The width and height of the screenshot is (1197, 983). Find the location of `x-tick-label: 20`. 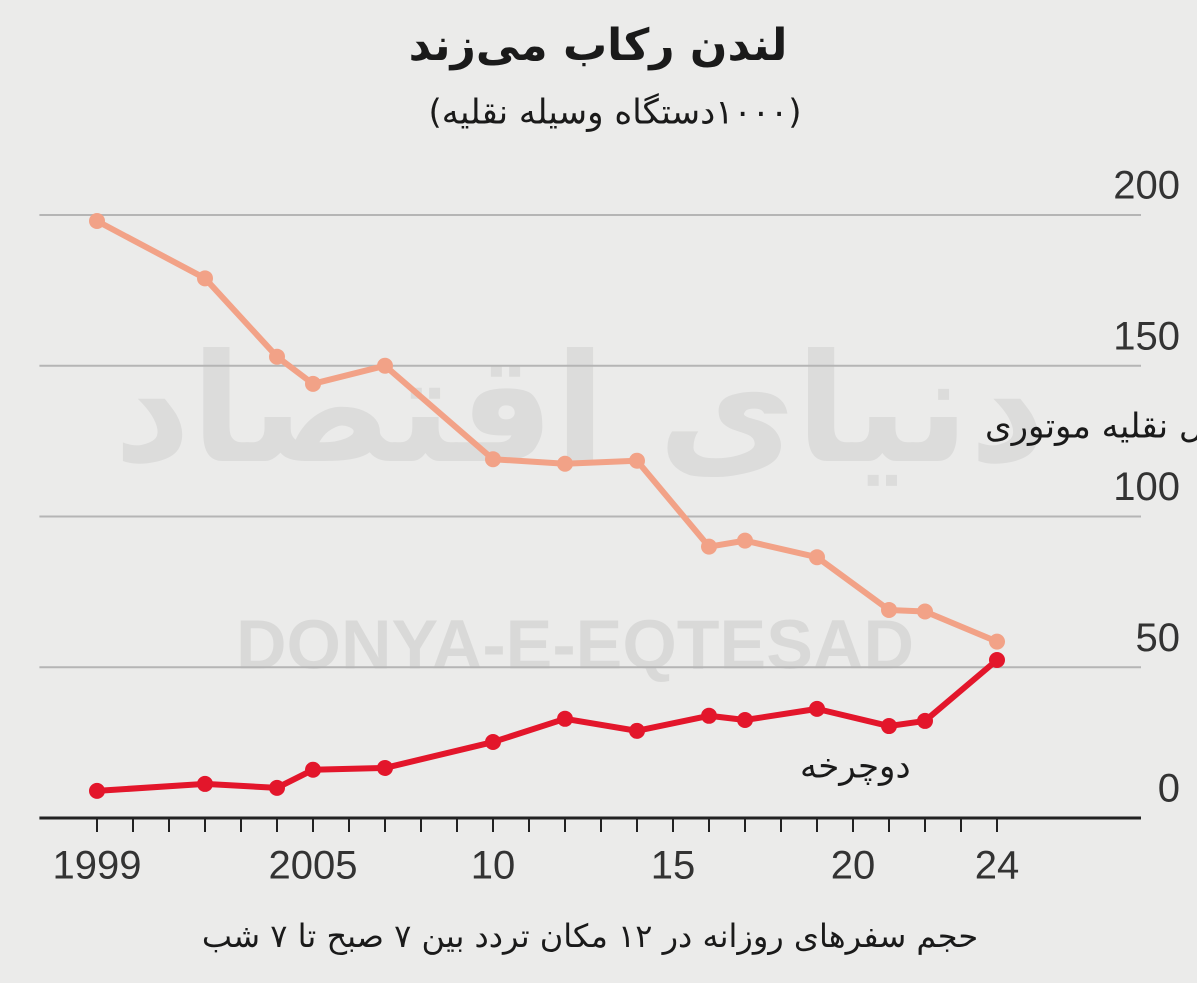

x-tick-label: 20 is located at coordinates (853, 866).